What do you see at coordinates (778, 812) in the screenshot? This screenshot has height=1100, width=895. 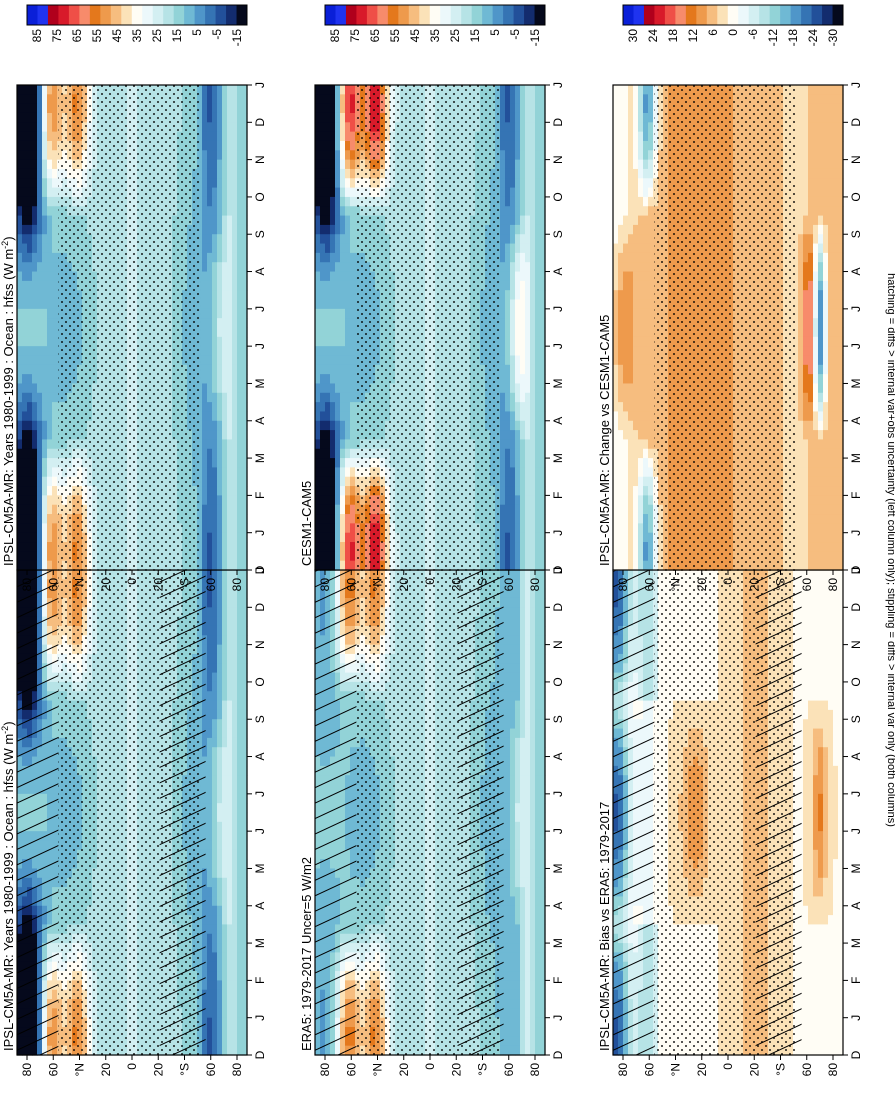 I see `hatching-overlay-south` at bounding box center [778, 812].